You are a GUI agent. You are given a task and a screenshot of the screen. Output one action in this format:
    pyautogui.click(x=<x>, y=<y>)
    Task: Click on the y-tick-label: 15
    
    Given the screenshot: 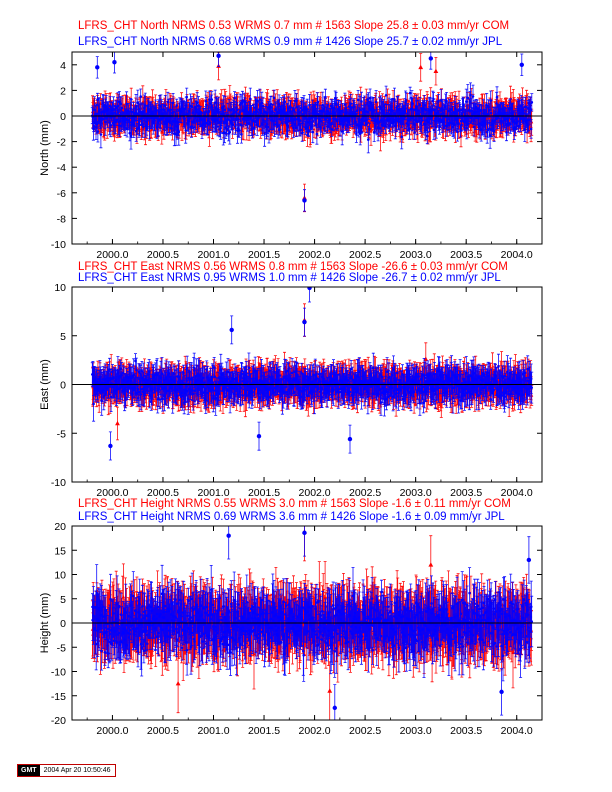 What is the action you would take?
    pyautogui.click(x=60, y=551)
    